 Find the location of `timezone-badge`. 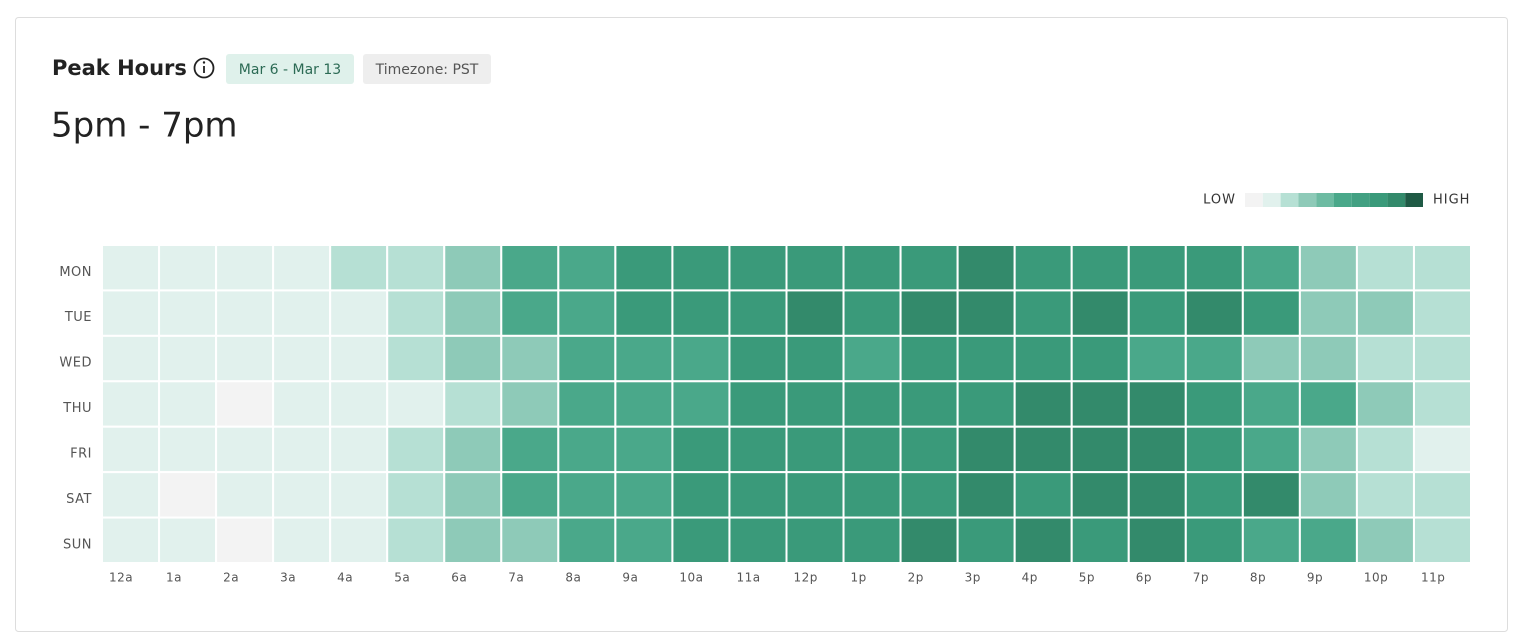

timezone-badge is located at coordinates (427, 69).